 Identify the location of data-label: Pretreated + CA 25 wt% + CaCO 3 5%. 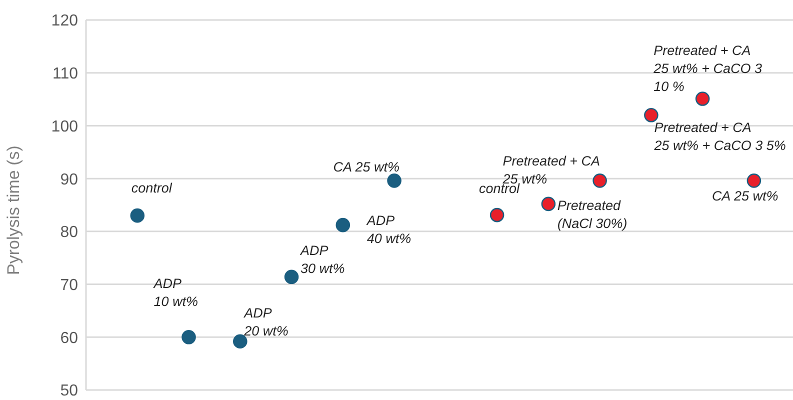
(719, 137).